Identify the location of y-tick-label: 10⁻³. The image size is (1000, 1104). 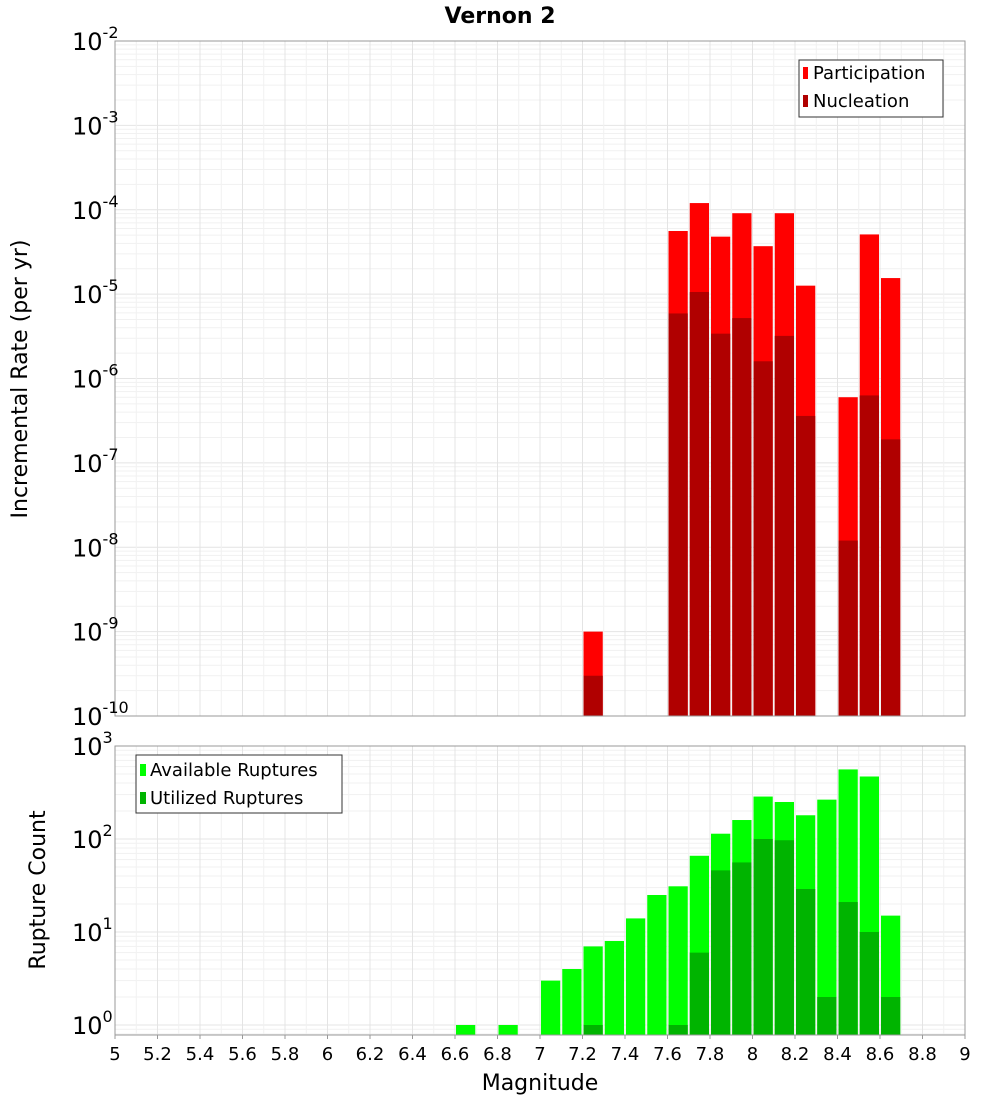
(95, 123).